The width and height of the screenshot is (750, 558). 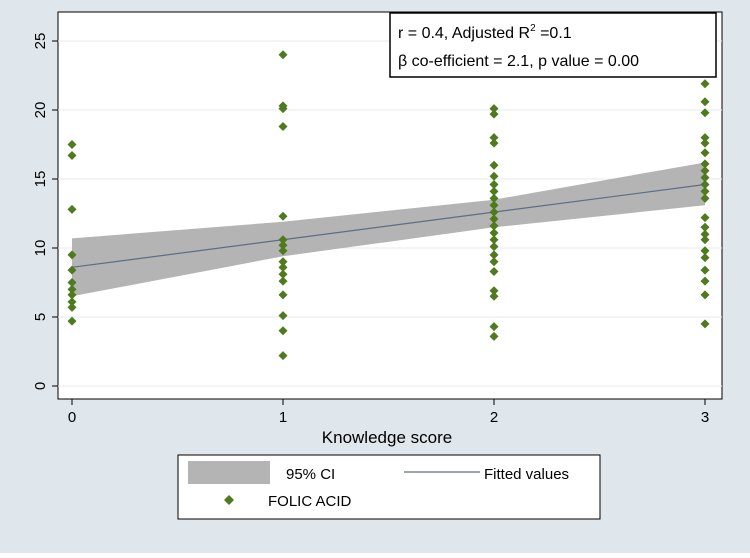 I want to click on legend-fit-label: Fitted values, so click(x=526, y=474).